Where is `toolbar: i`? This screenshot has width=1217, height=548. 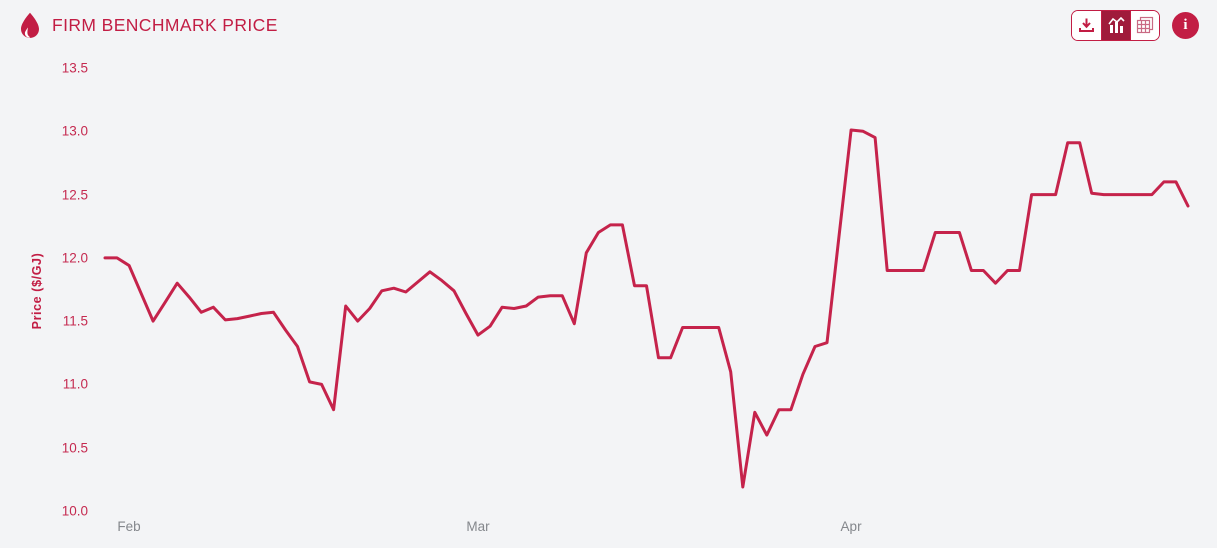 toolbar: i is located at coordinates (1135, 25).